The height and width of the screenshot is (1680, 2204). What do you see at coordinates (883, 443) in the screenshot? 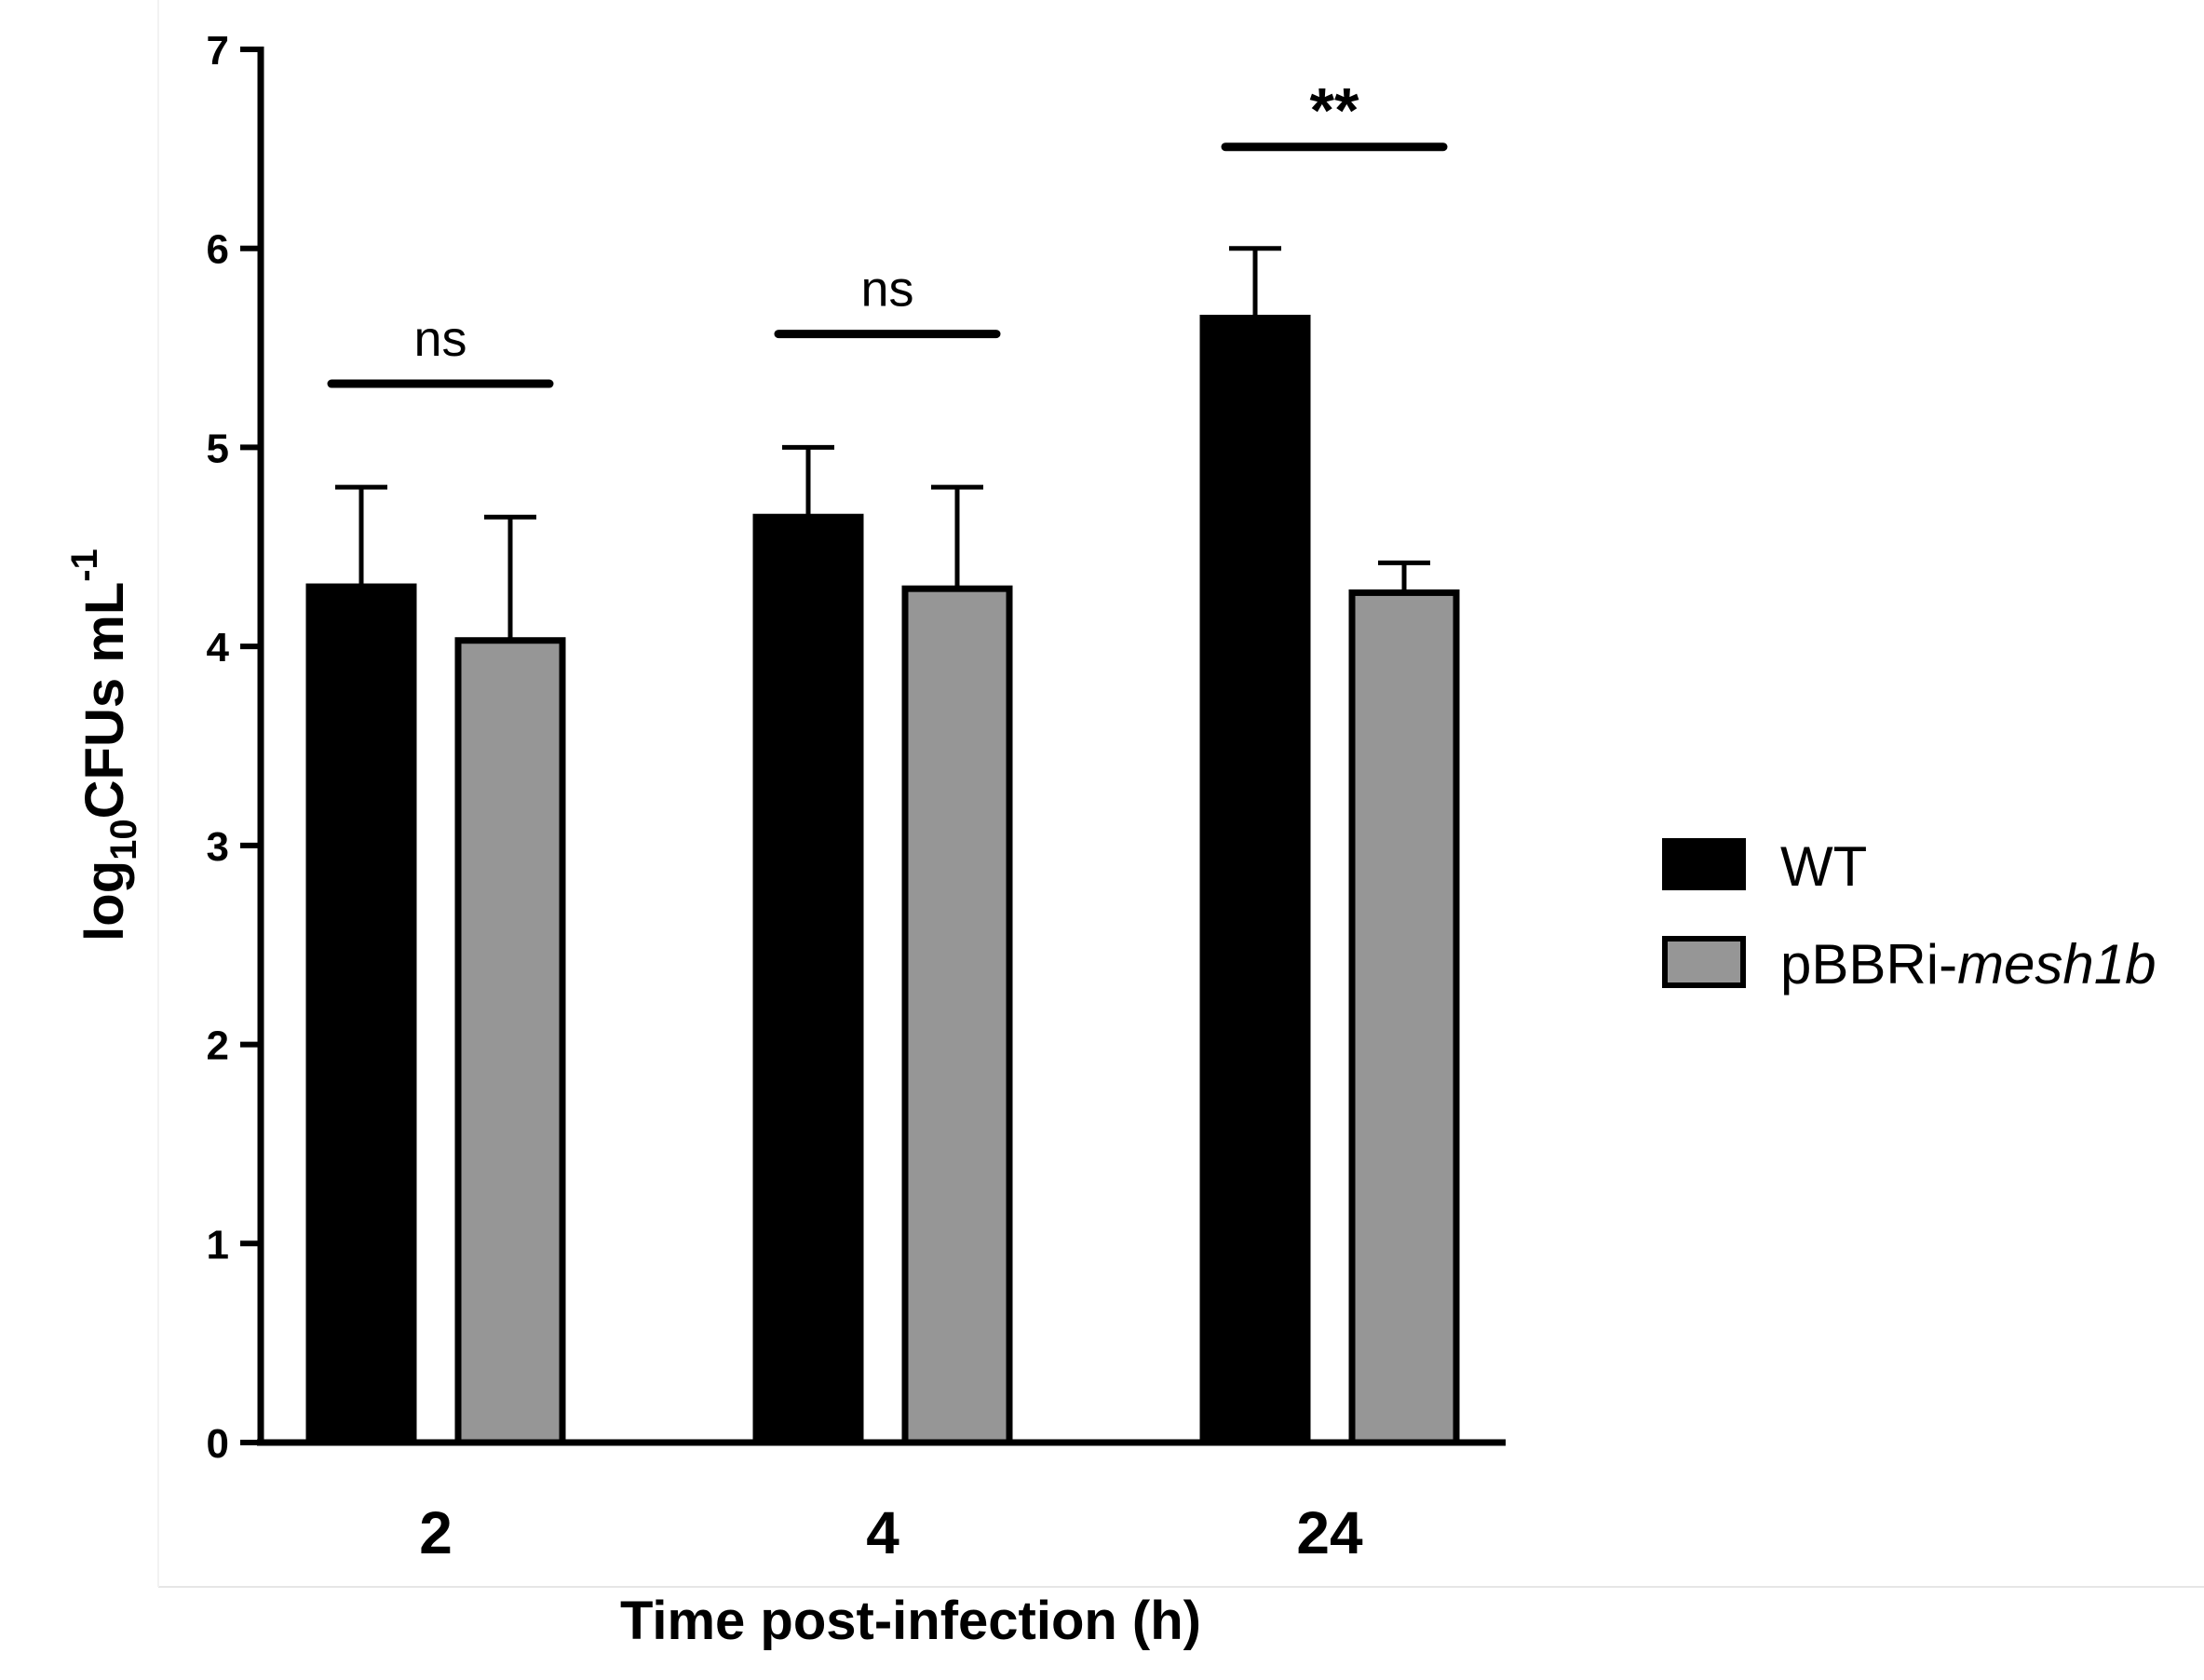
I see `error-bars-group` at bounding box center [883, 443].